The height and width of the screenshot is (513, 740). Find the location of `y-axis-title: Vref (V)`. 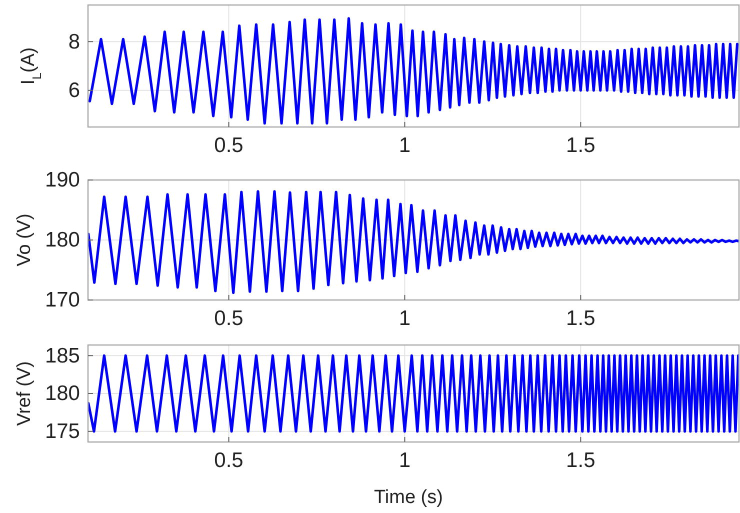

y-axis-title: Vref (V) is located at coordinates (24, 393).